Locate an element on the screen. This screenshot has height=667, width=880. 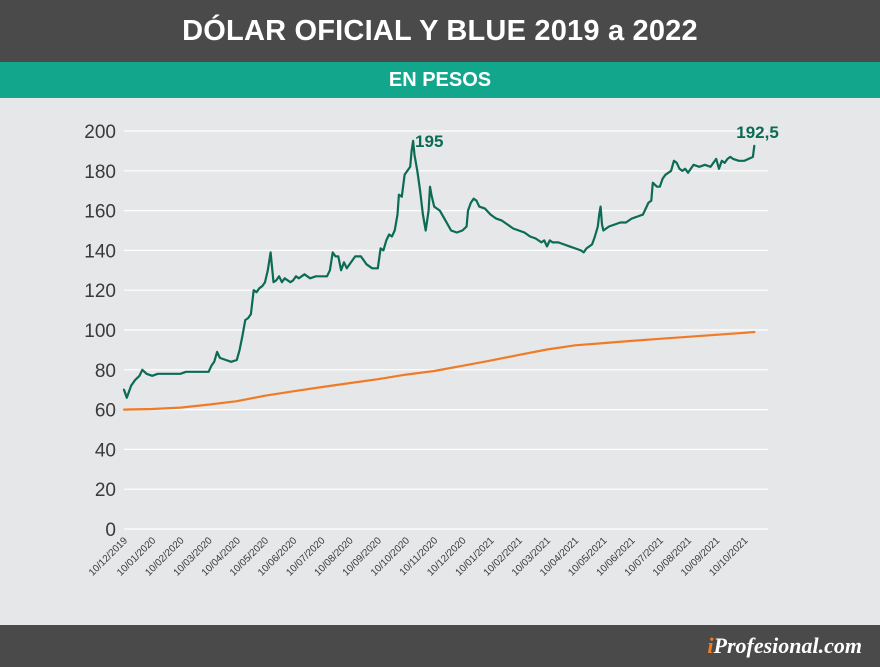
y-tick-label: 80 is located at coordinates (105, 371).